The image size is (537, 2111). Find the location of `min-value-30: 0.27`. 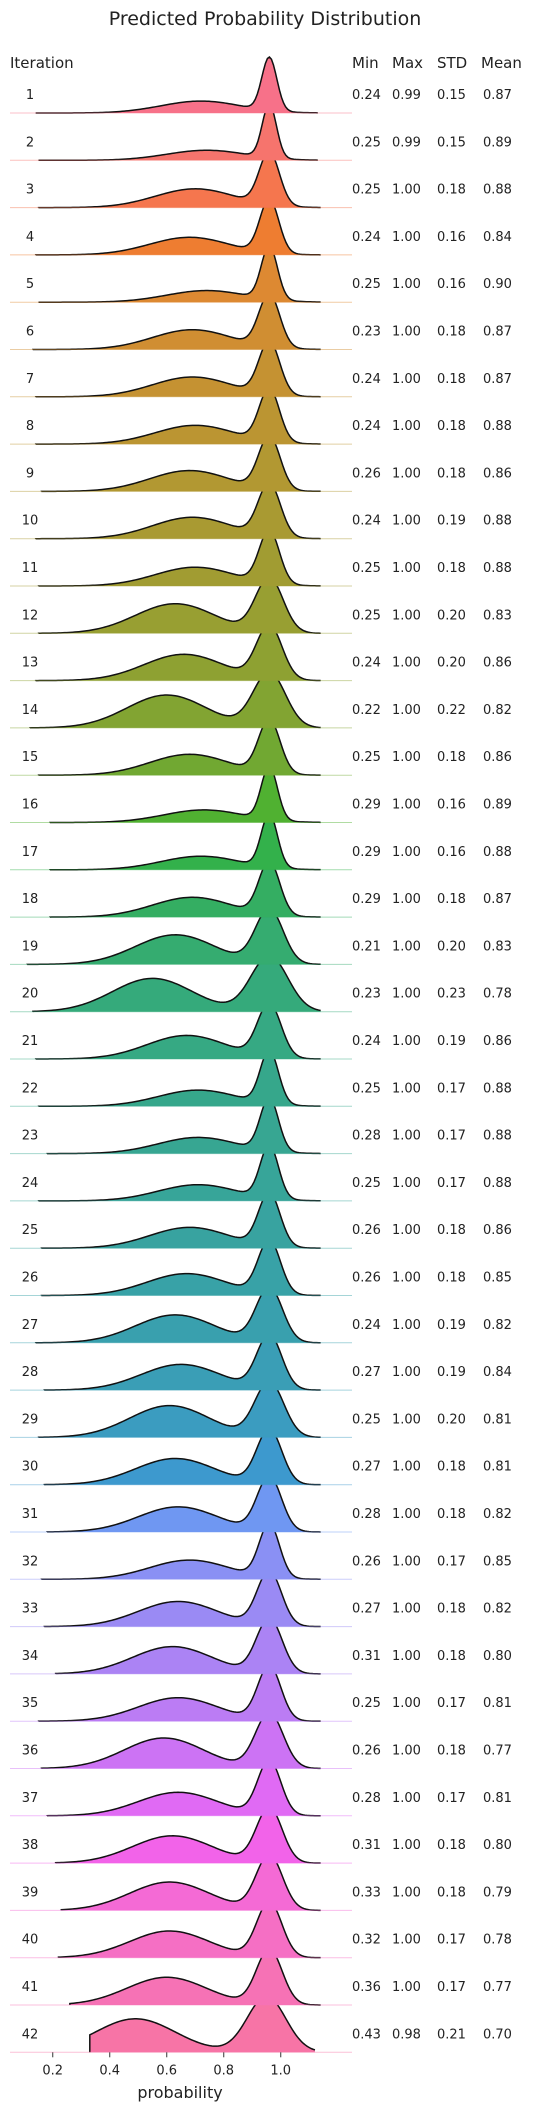

min-value-30: 0.27 is located at coordinates (366, 1467).